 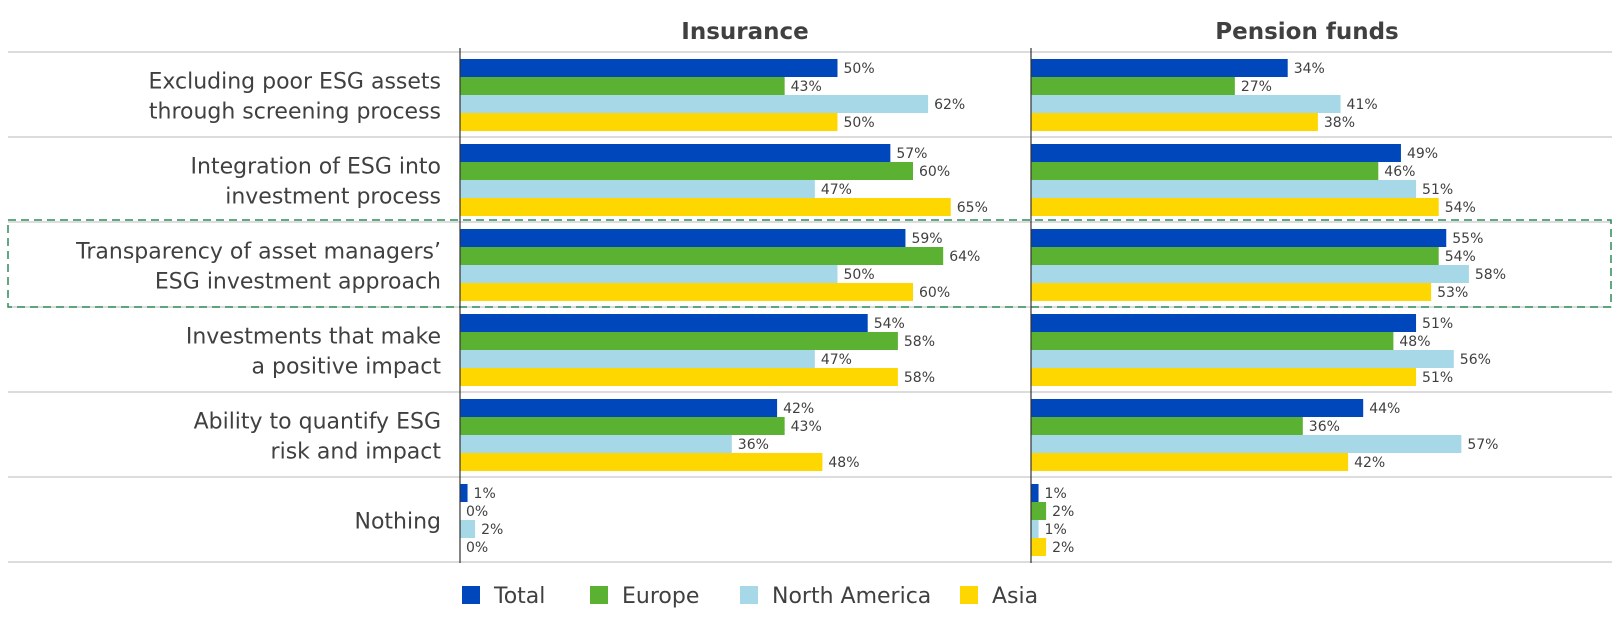 I want to click on data-label: 53%, so click(x=1452, y=293).